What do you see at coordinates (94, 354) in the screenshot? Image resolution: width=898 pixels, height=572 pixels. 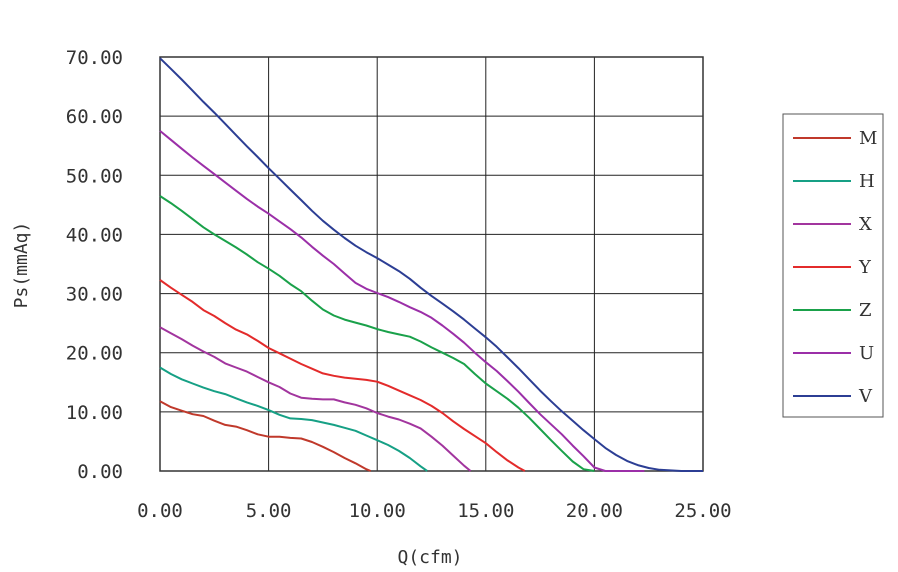 I see `y-tick-label: 20.00` at bounding box center [94, 354].